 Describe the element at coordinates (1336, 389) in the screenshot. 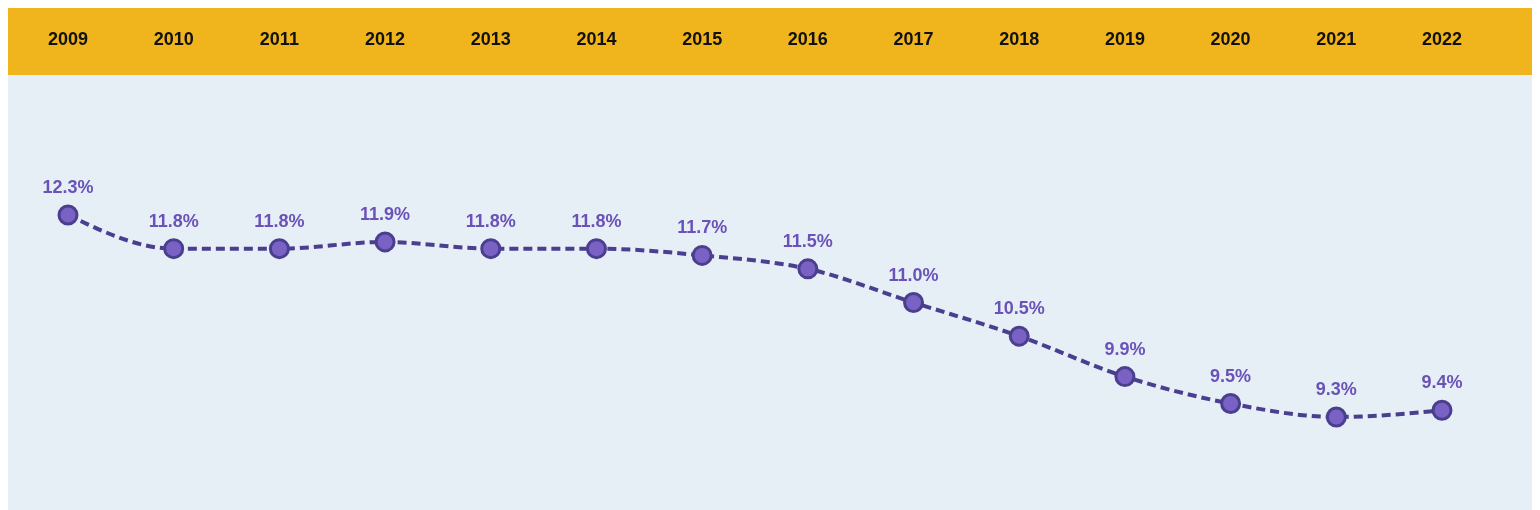

I see `data-label: 9.3%` at that location.